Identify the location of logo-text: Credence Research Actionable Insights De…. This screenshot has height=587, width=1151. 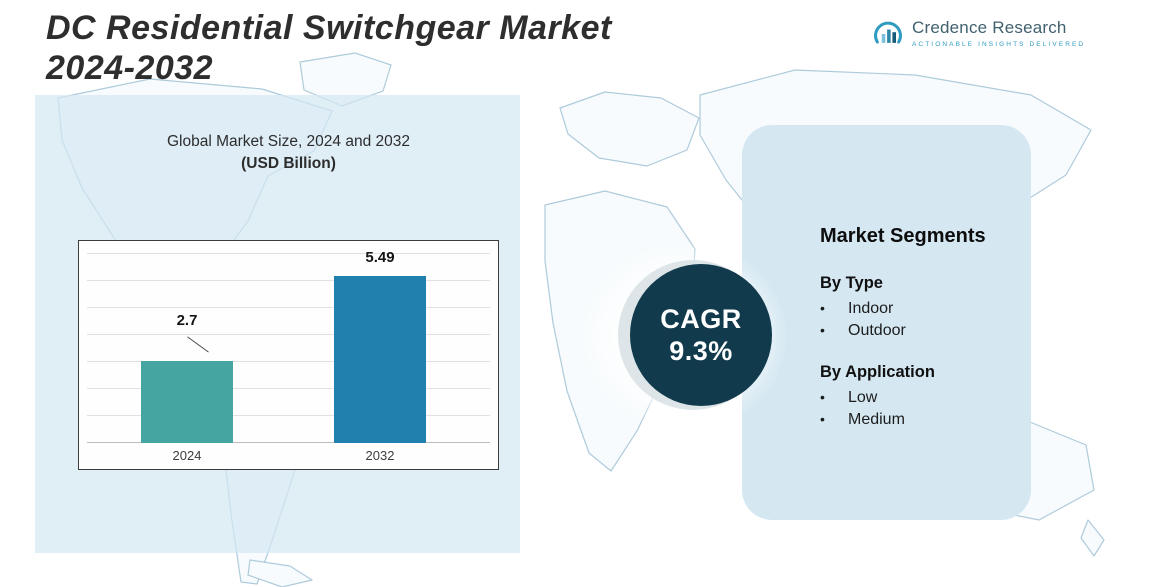
(998, 33).